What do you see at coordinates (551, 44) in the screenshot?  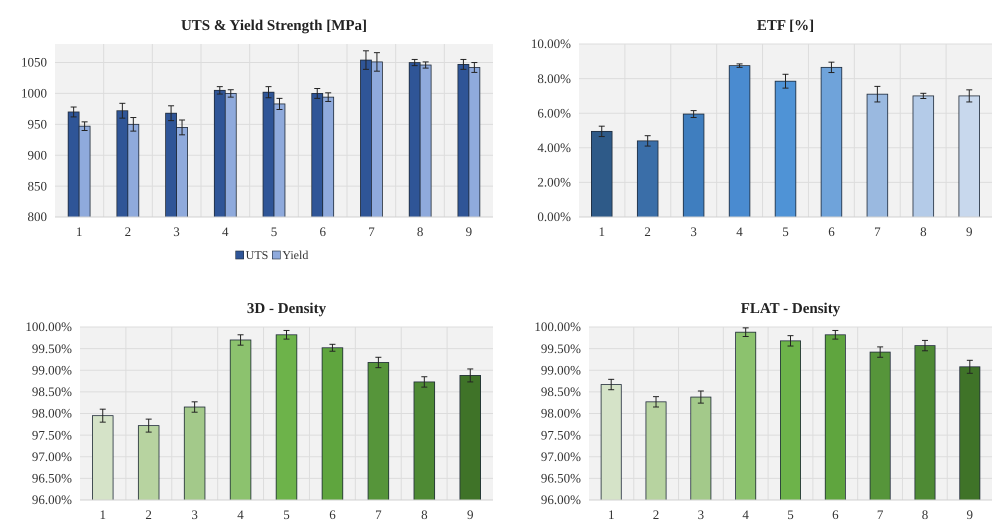 I see `y-tick-label: 10.00%` at bounding box center [551, 44].